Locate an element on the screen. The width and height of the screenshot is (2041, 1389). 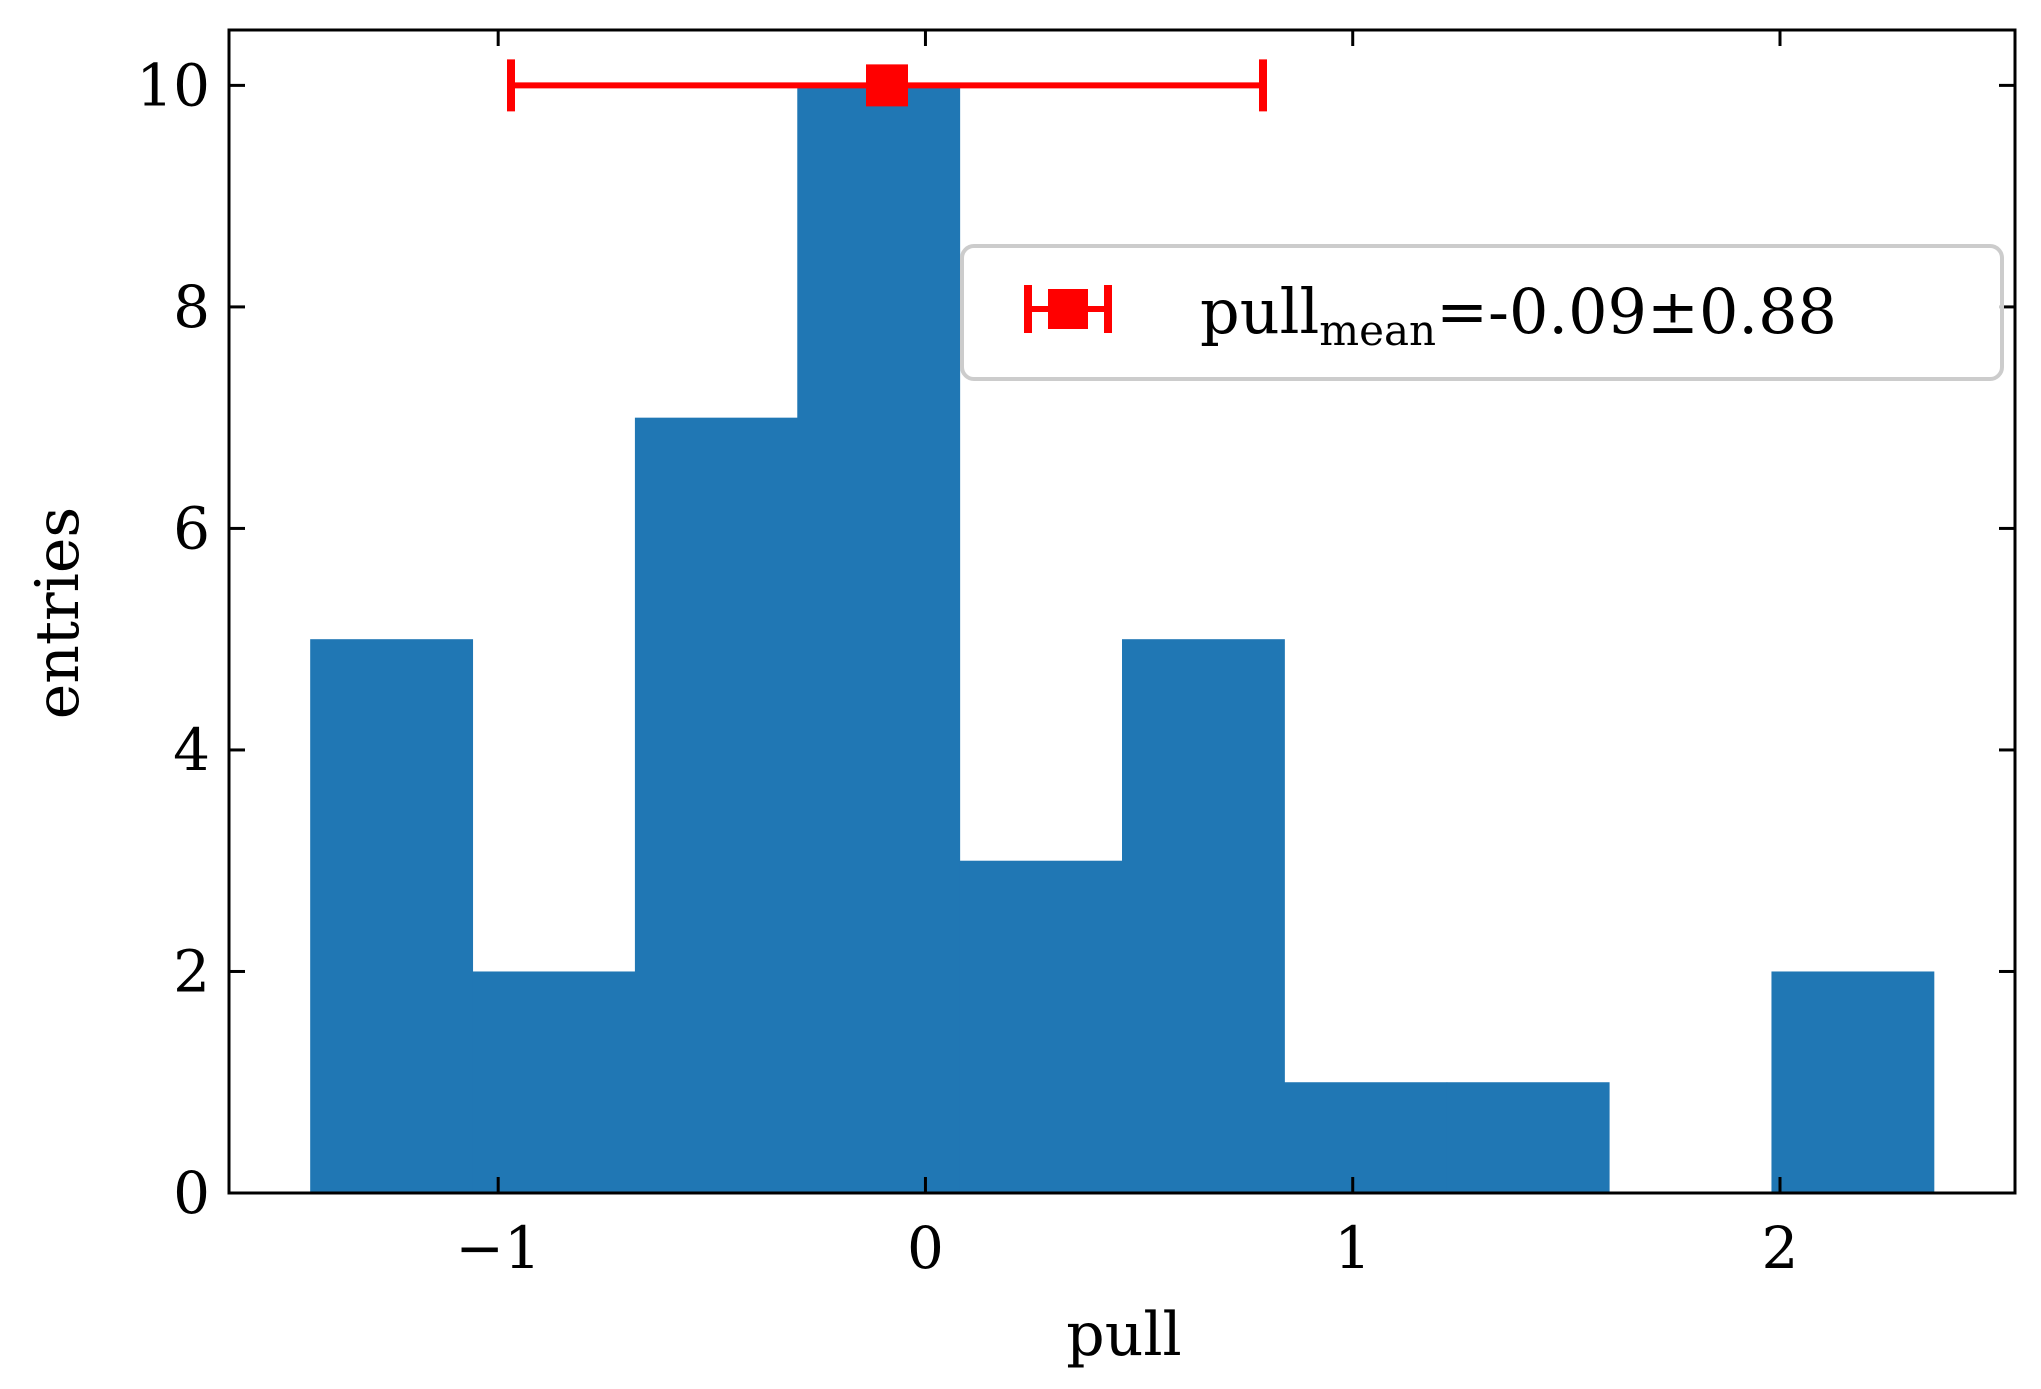
legend-label-main: pull is located at coordinates (1259, 311).